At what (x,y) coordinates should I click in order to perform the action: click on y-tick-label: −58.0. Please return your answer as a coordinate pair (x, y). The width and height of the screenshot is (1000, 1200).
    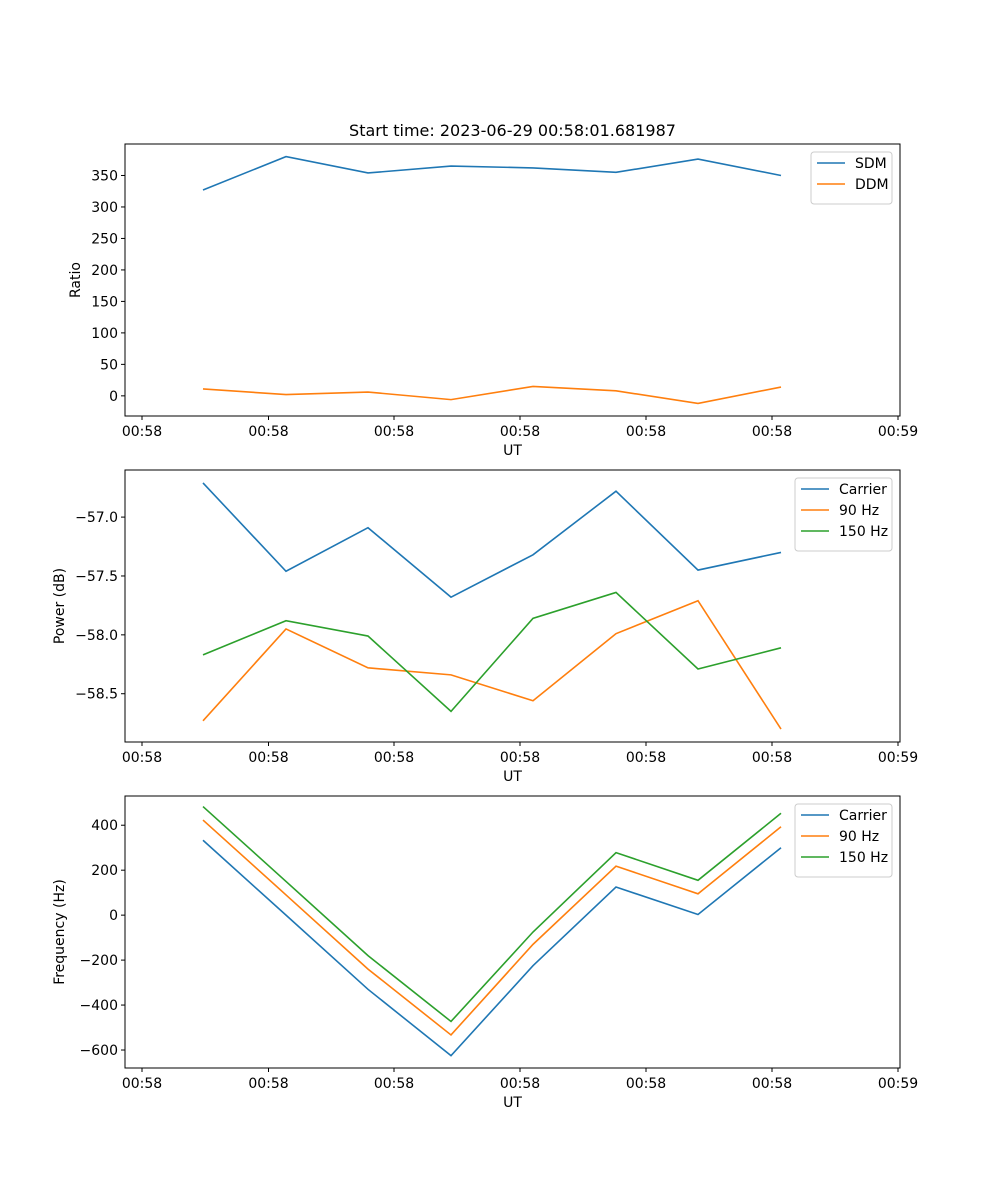
    Looking at the image, I should click on (96, 636).